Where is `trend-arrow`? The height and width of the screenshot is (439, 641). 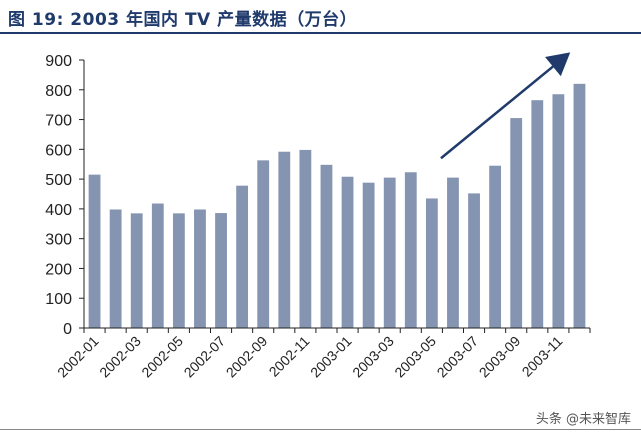
trend-arrow is located at coordinates (505, 106).